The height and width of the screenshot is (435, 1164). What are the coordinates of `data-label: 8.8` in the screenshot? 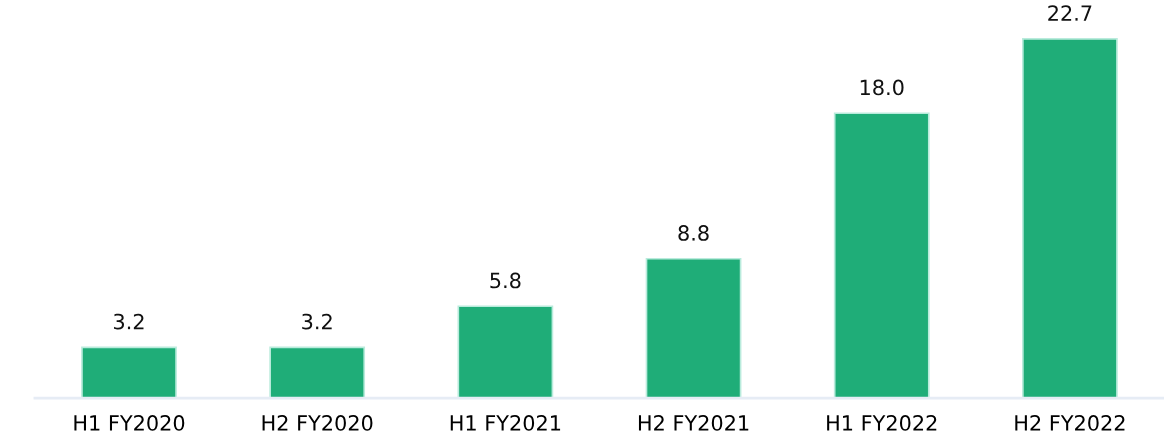 It's located at (693, 233).